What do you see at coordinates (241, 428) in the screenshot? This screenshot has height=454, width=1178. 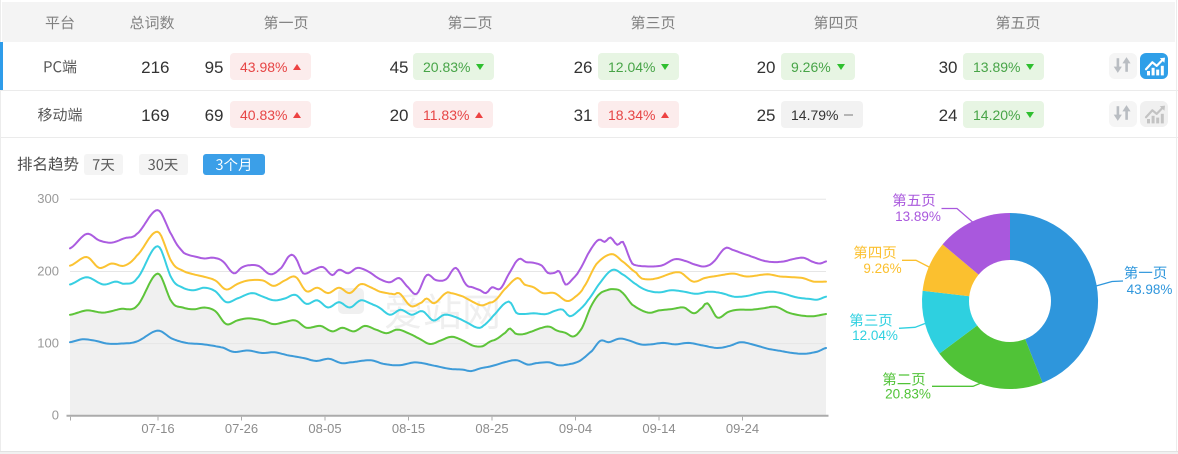 I see `svg-text: 07-26` at bounding box center [241, 428].